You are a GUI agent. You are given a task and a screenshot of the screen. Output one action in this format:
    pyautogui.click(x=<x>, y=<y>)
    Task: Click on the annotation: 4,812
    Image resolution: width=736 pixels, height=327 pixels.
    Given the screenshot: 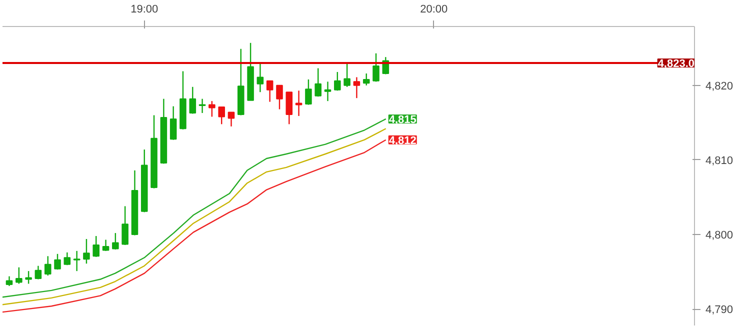 What is the action you would take?
    pyautogui.click(x=402, y=140)
    